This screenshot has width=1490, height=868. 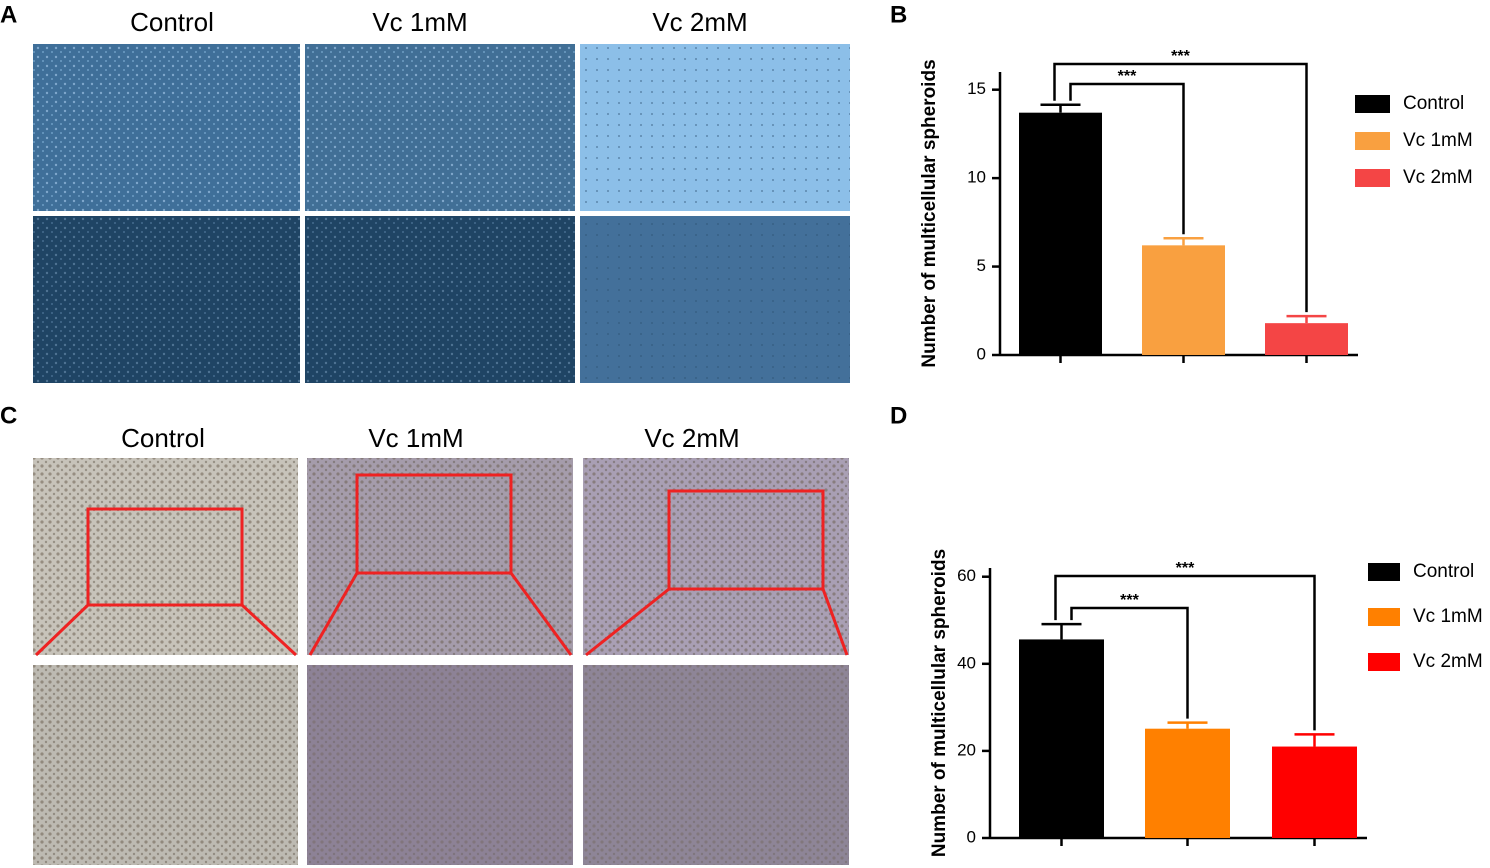 I want to click on y-tick-label: 20, so click(x=966, y=749).